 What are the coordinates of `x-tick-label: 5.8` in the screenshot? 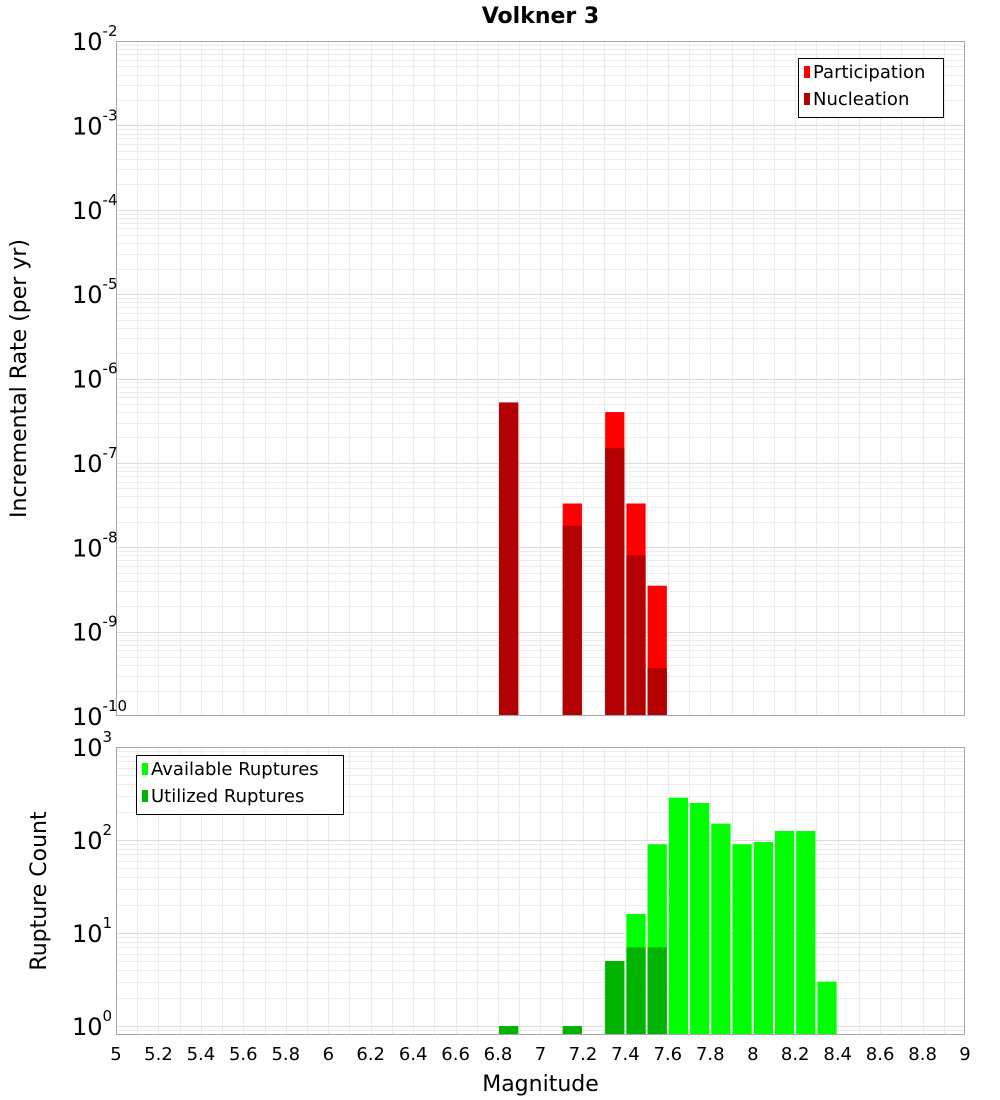 It's located at (285, 1054).